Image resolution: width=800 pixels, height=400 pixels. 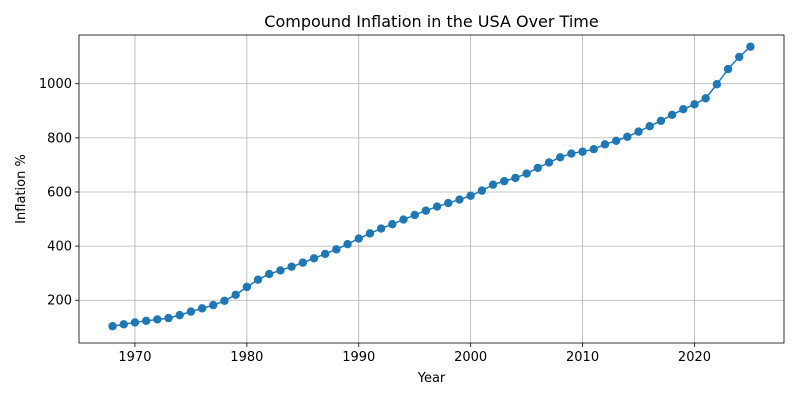 I want to click on y-tick-label: 800, so click(x=59, y=138).